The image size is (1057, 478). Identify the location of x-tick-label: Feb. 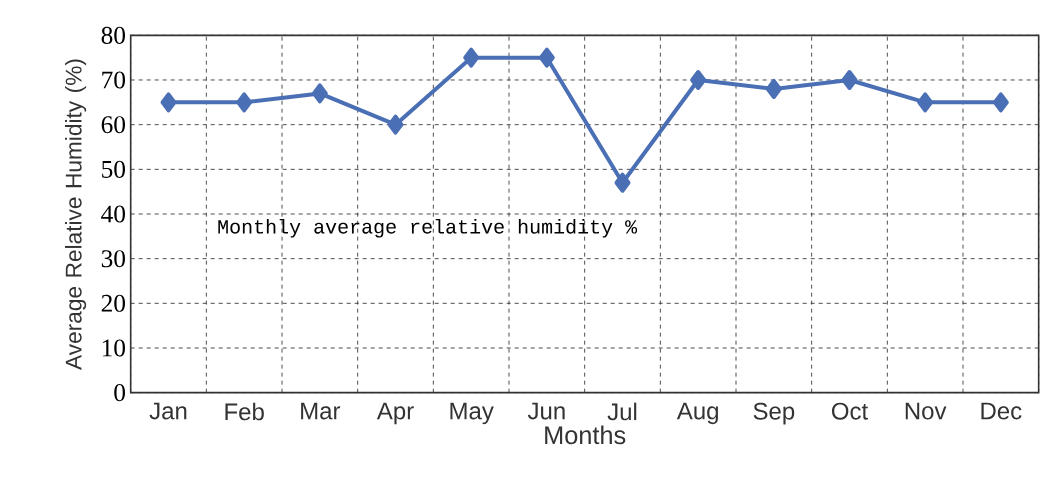
(244, 411).